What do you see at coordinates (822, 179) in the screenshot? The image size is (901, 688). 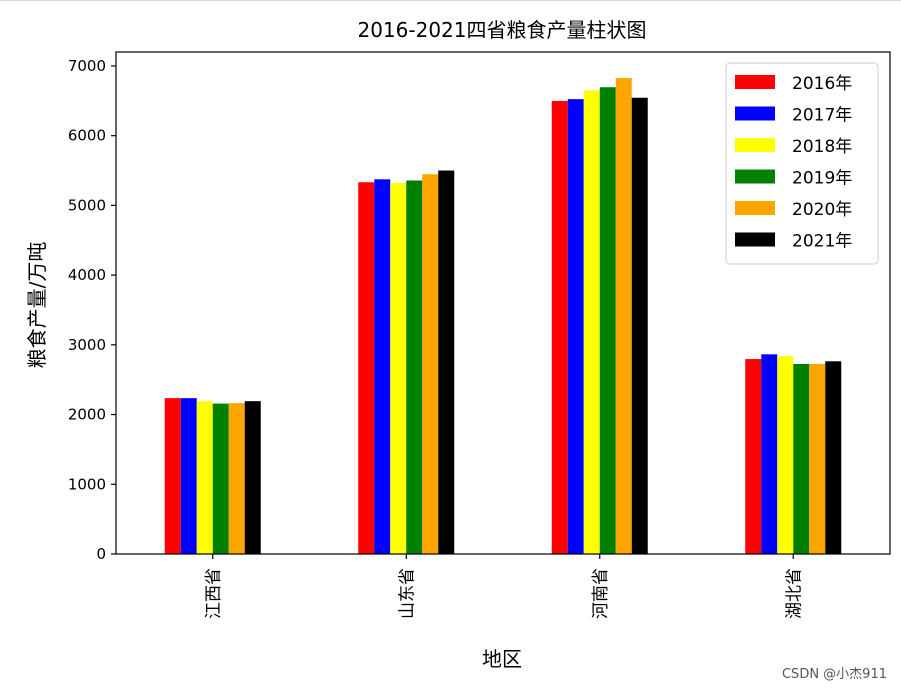 I see `legend-label: 2019年` at bounding box center [822, 179].